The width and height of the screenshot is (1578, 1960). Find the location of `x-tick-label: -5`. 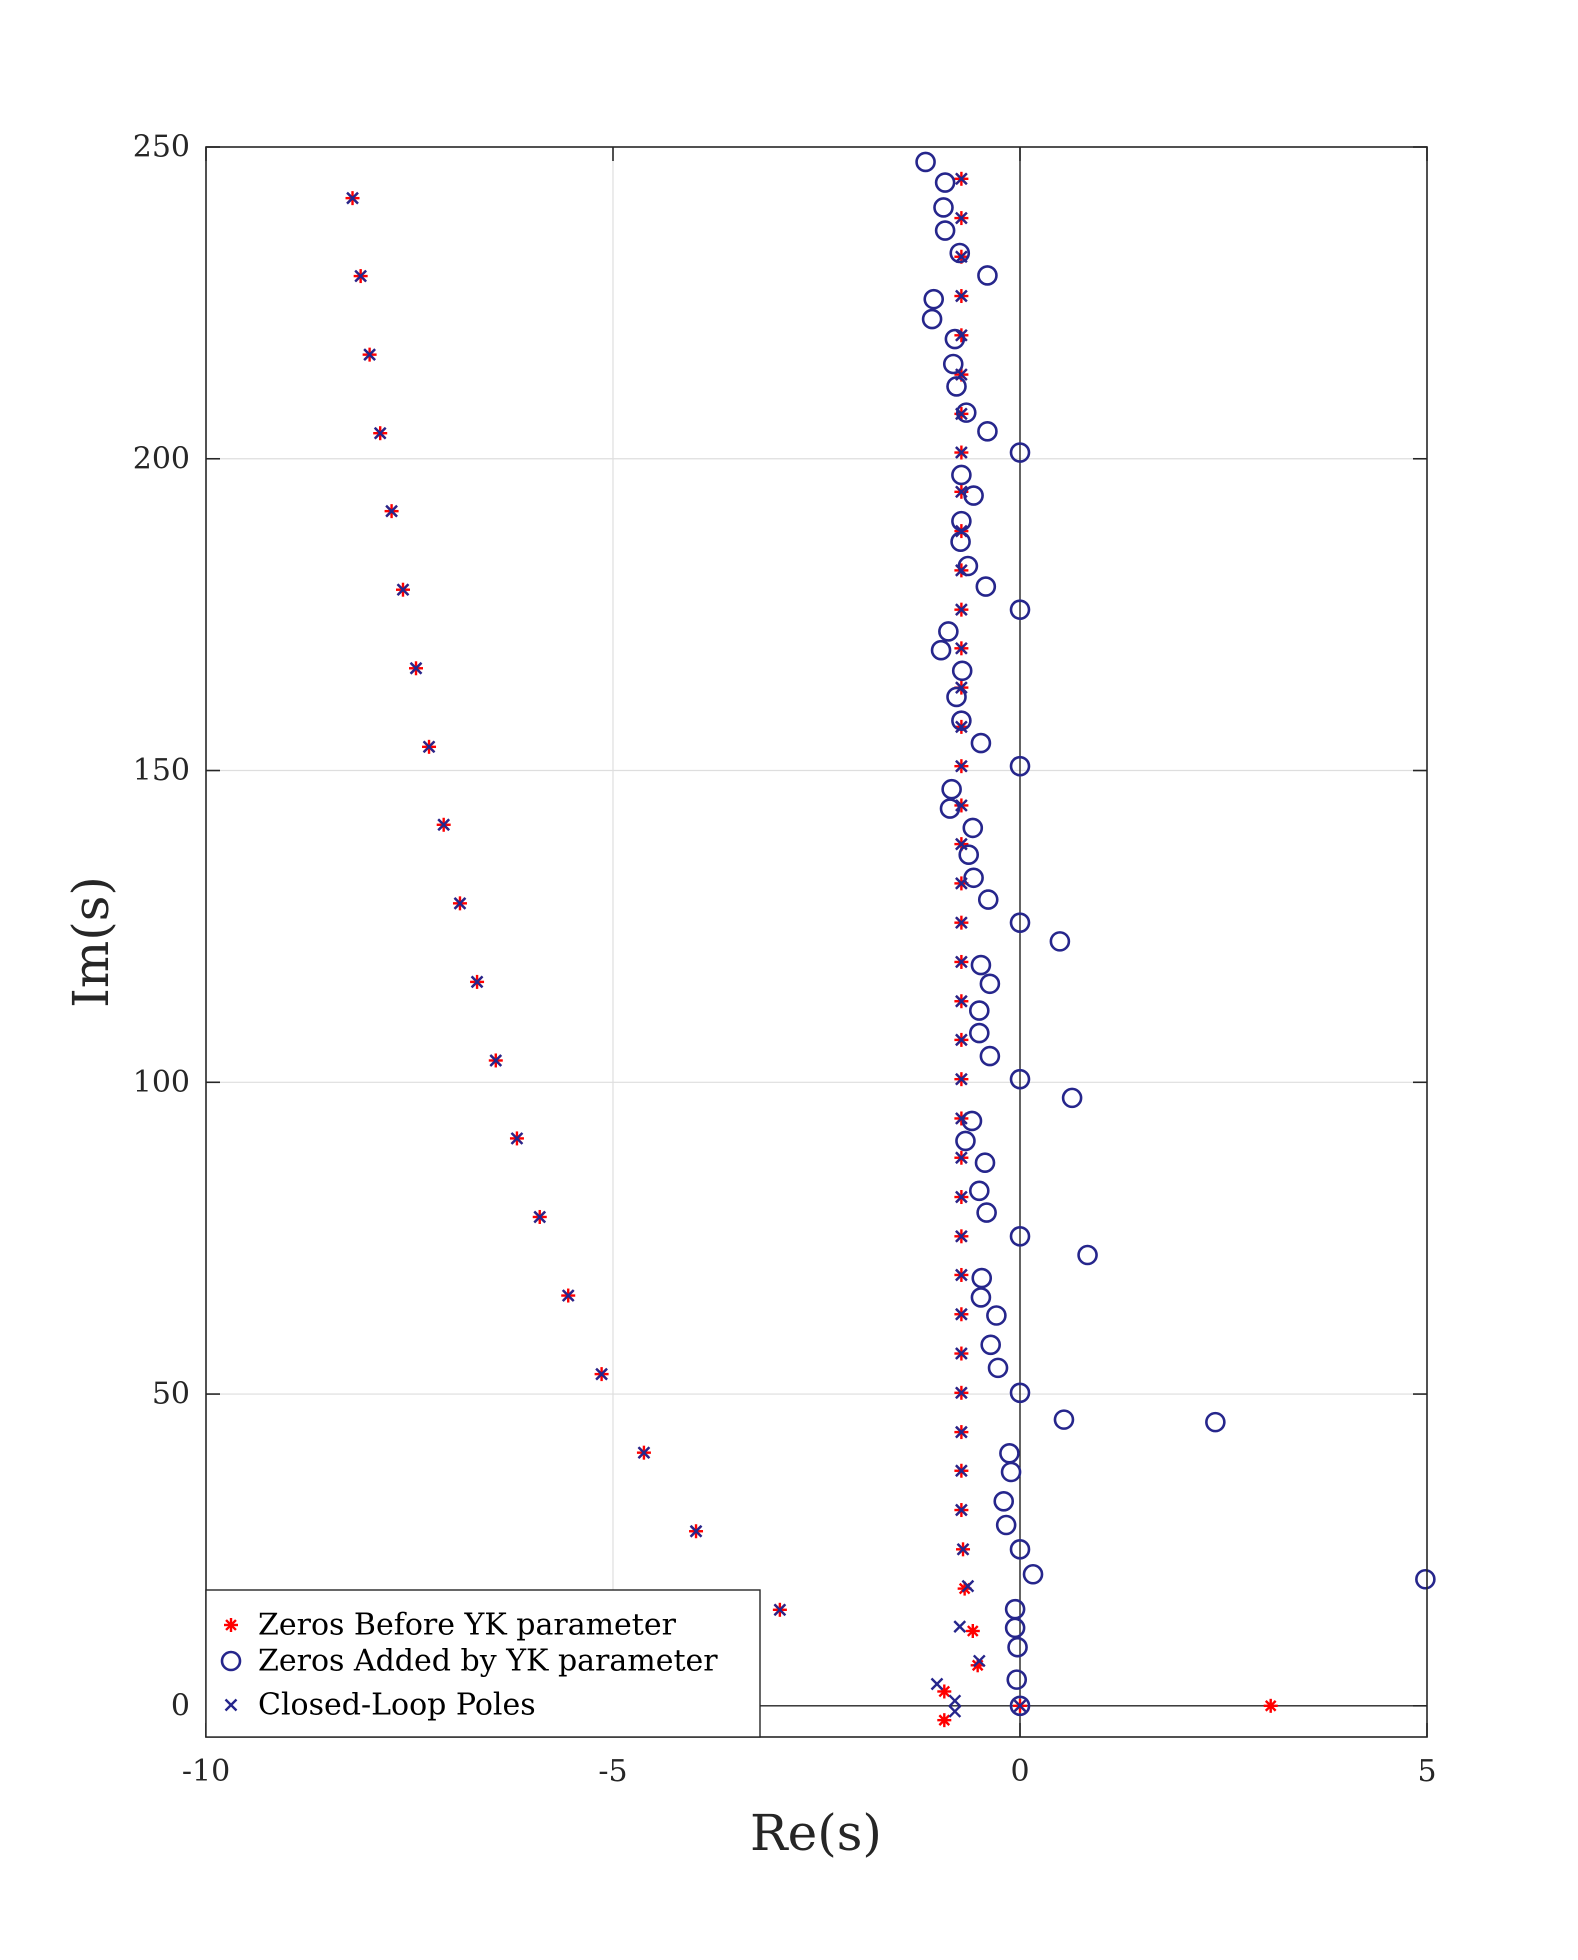

x-tick-label: -5 is located at coordinates (612, 1771).